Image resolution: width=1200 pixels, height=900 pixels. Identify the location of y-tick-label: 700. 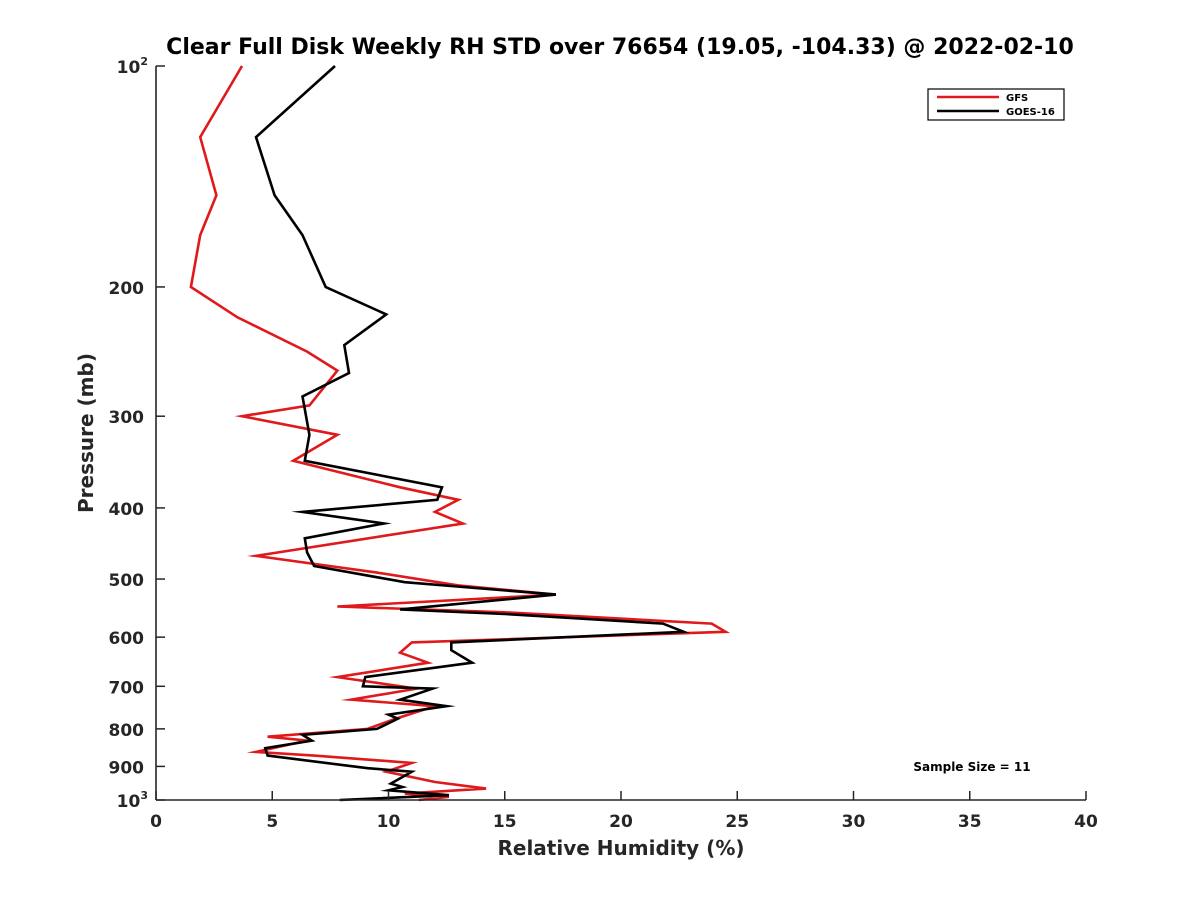
(127, 688).